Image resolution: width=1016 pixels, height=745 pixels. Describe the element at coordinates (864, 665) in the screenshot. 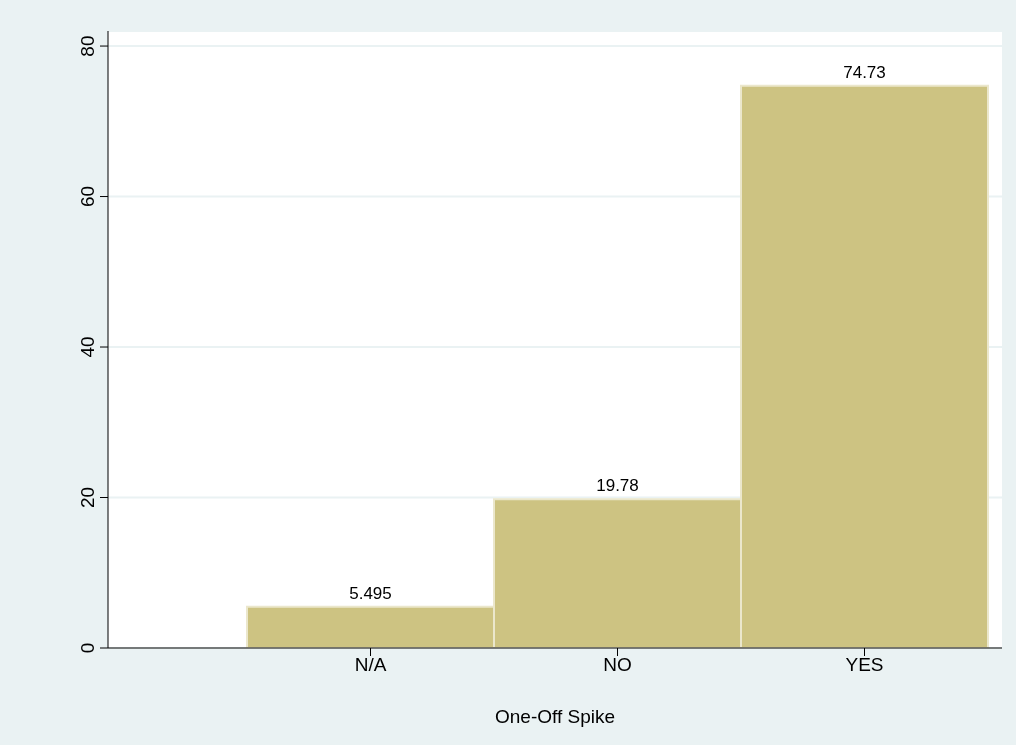

I see `x-tick-label: YES` at that location.